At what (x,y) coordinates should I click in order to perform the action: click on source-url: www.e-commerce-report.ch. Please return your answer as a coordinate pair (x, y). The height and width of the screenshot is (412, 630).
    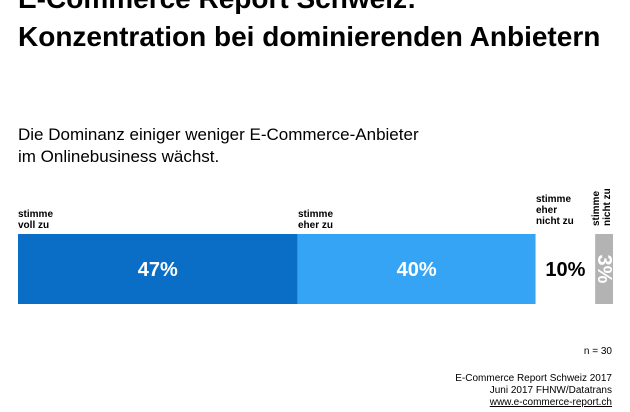
    Looking at the image, I should click on (550, 402).